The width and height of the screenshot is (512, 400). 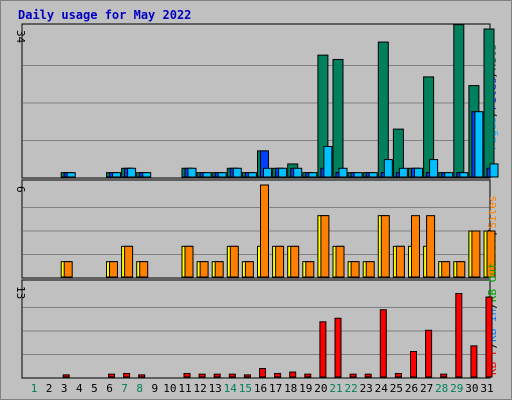 What do you see at coordinates (231, 388) in the screenshot?
I see `x-tick-label: 14` at bounding box center [231, 388].